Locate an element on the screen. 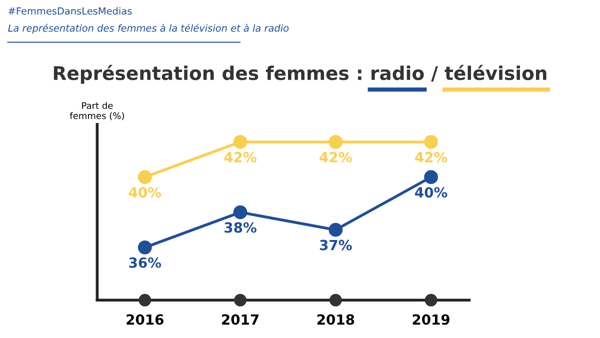 This screenshot has height=338, width=600. x-tick-label: 2018 is located at coordinates (335, 319).